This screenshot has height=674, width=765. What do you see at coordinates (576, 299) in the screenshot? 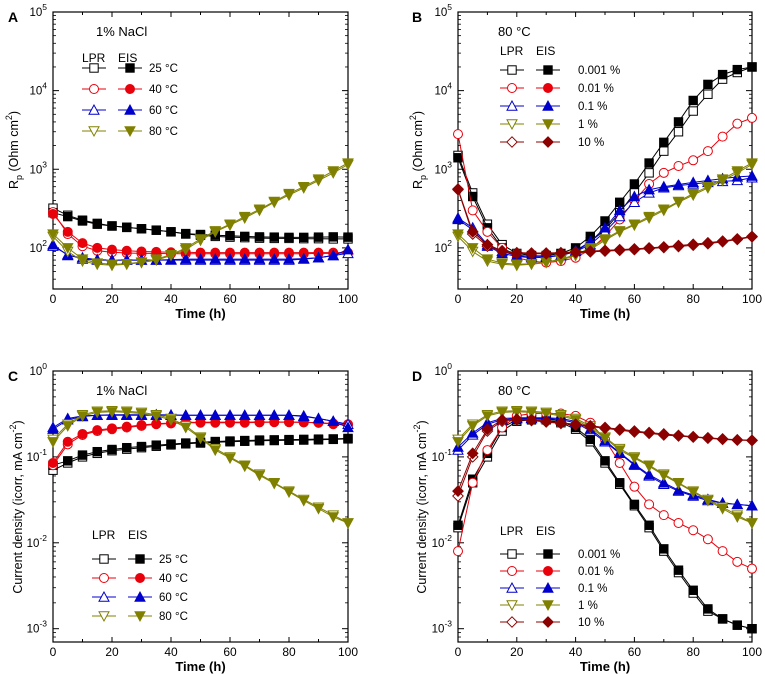
I see `x-tick-label: 40` at bounding box center [576, 299].